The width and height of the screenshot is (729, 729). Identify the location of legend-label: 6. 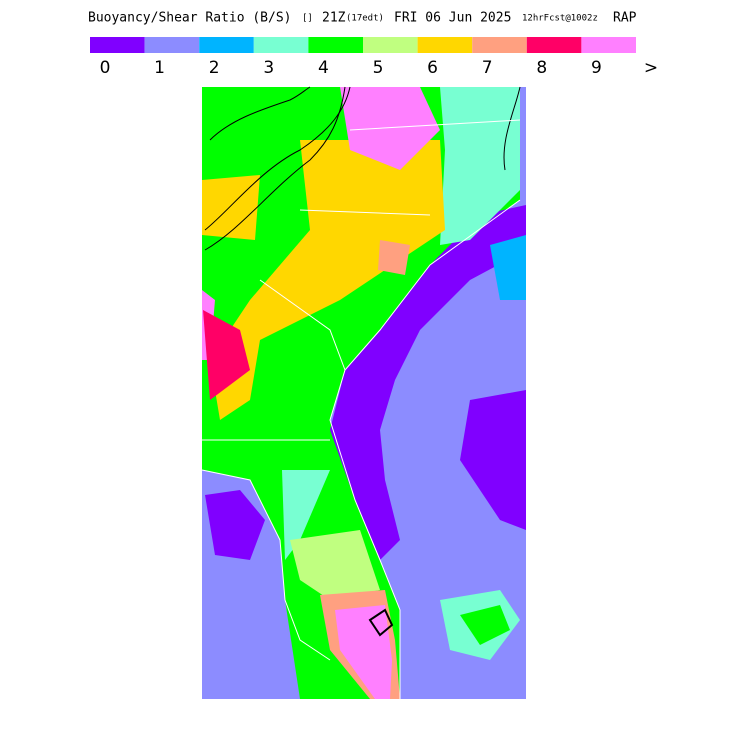
(432, 68).